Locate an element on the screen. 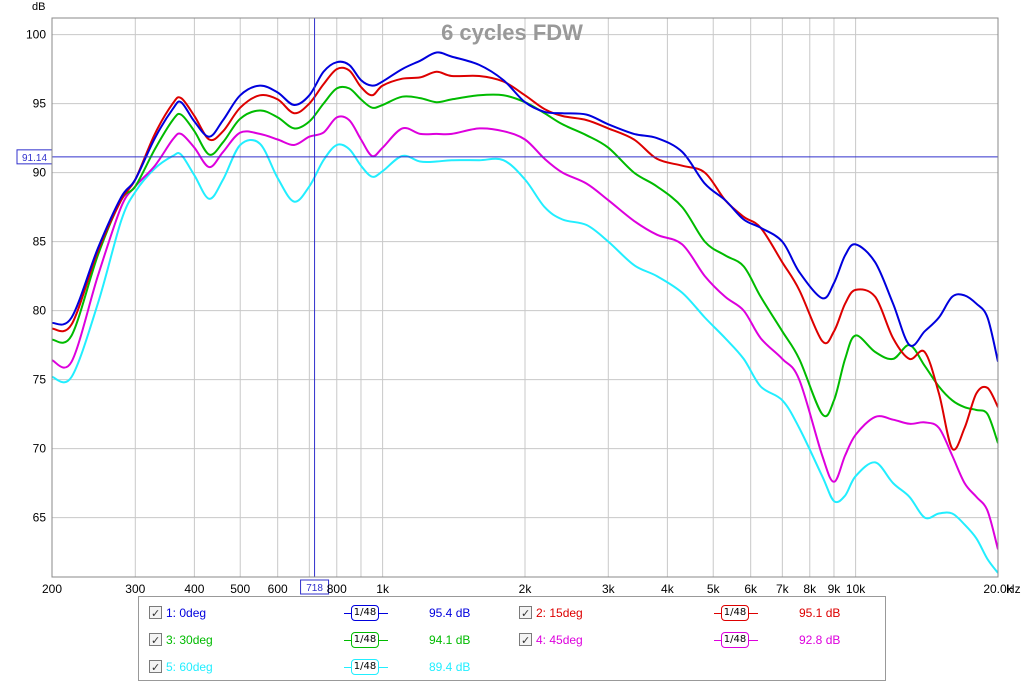 Image resolution: width=1024 pixels, height=684 pixels. x-tick-label: 10k is located at coordinates (856, 589).